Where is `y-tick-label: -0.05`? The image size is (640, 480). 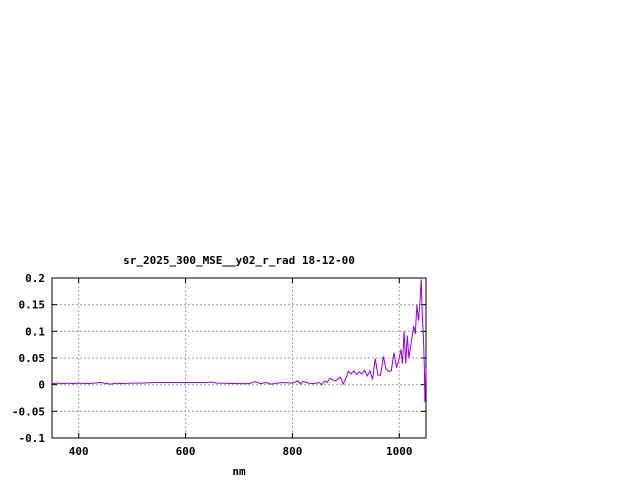 y-tick-label: -0.05 is located at coordinates (28, 411).